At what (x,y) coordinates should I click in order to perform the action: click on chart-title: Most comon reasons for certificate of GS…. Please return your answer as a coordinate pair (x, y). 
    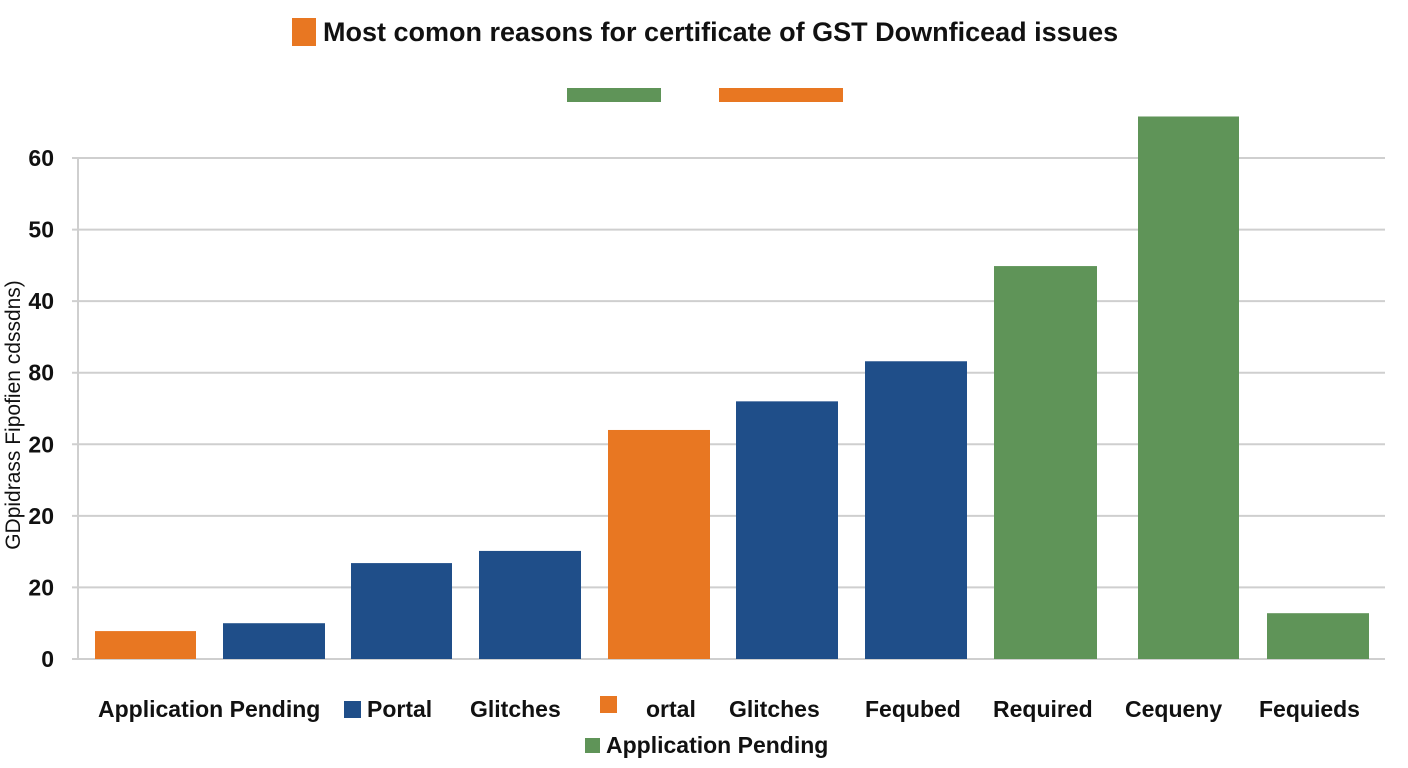
    Looking at the image, I should click on (705, 32).